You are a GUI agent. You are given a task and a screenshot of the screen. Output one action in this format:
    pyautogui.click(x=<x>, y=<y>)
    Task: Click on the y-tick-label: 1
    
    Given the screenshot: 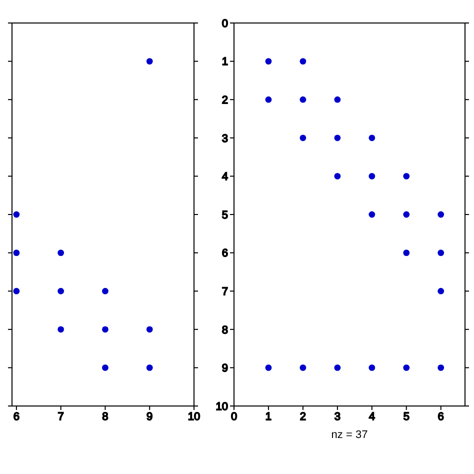 What is the action you would take?
    pyautogui.click(x=225, y=62)
    